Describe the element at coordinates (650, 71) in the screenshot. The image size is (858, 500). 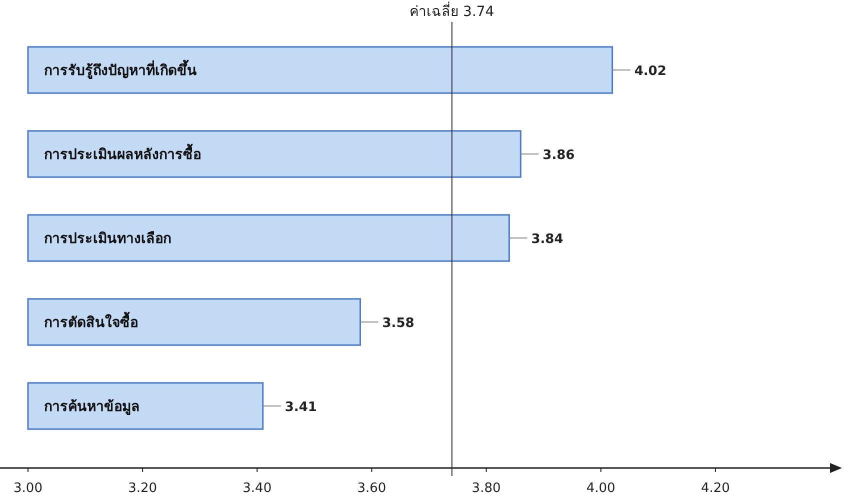
I see `data-label: 4.02` at that location.